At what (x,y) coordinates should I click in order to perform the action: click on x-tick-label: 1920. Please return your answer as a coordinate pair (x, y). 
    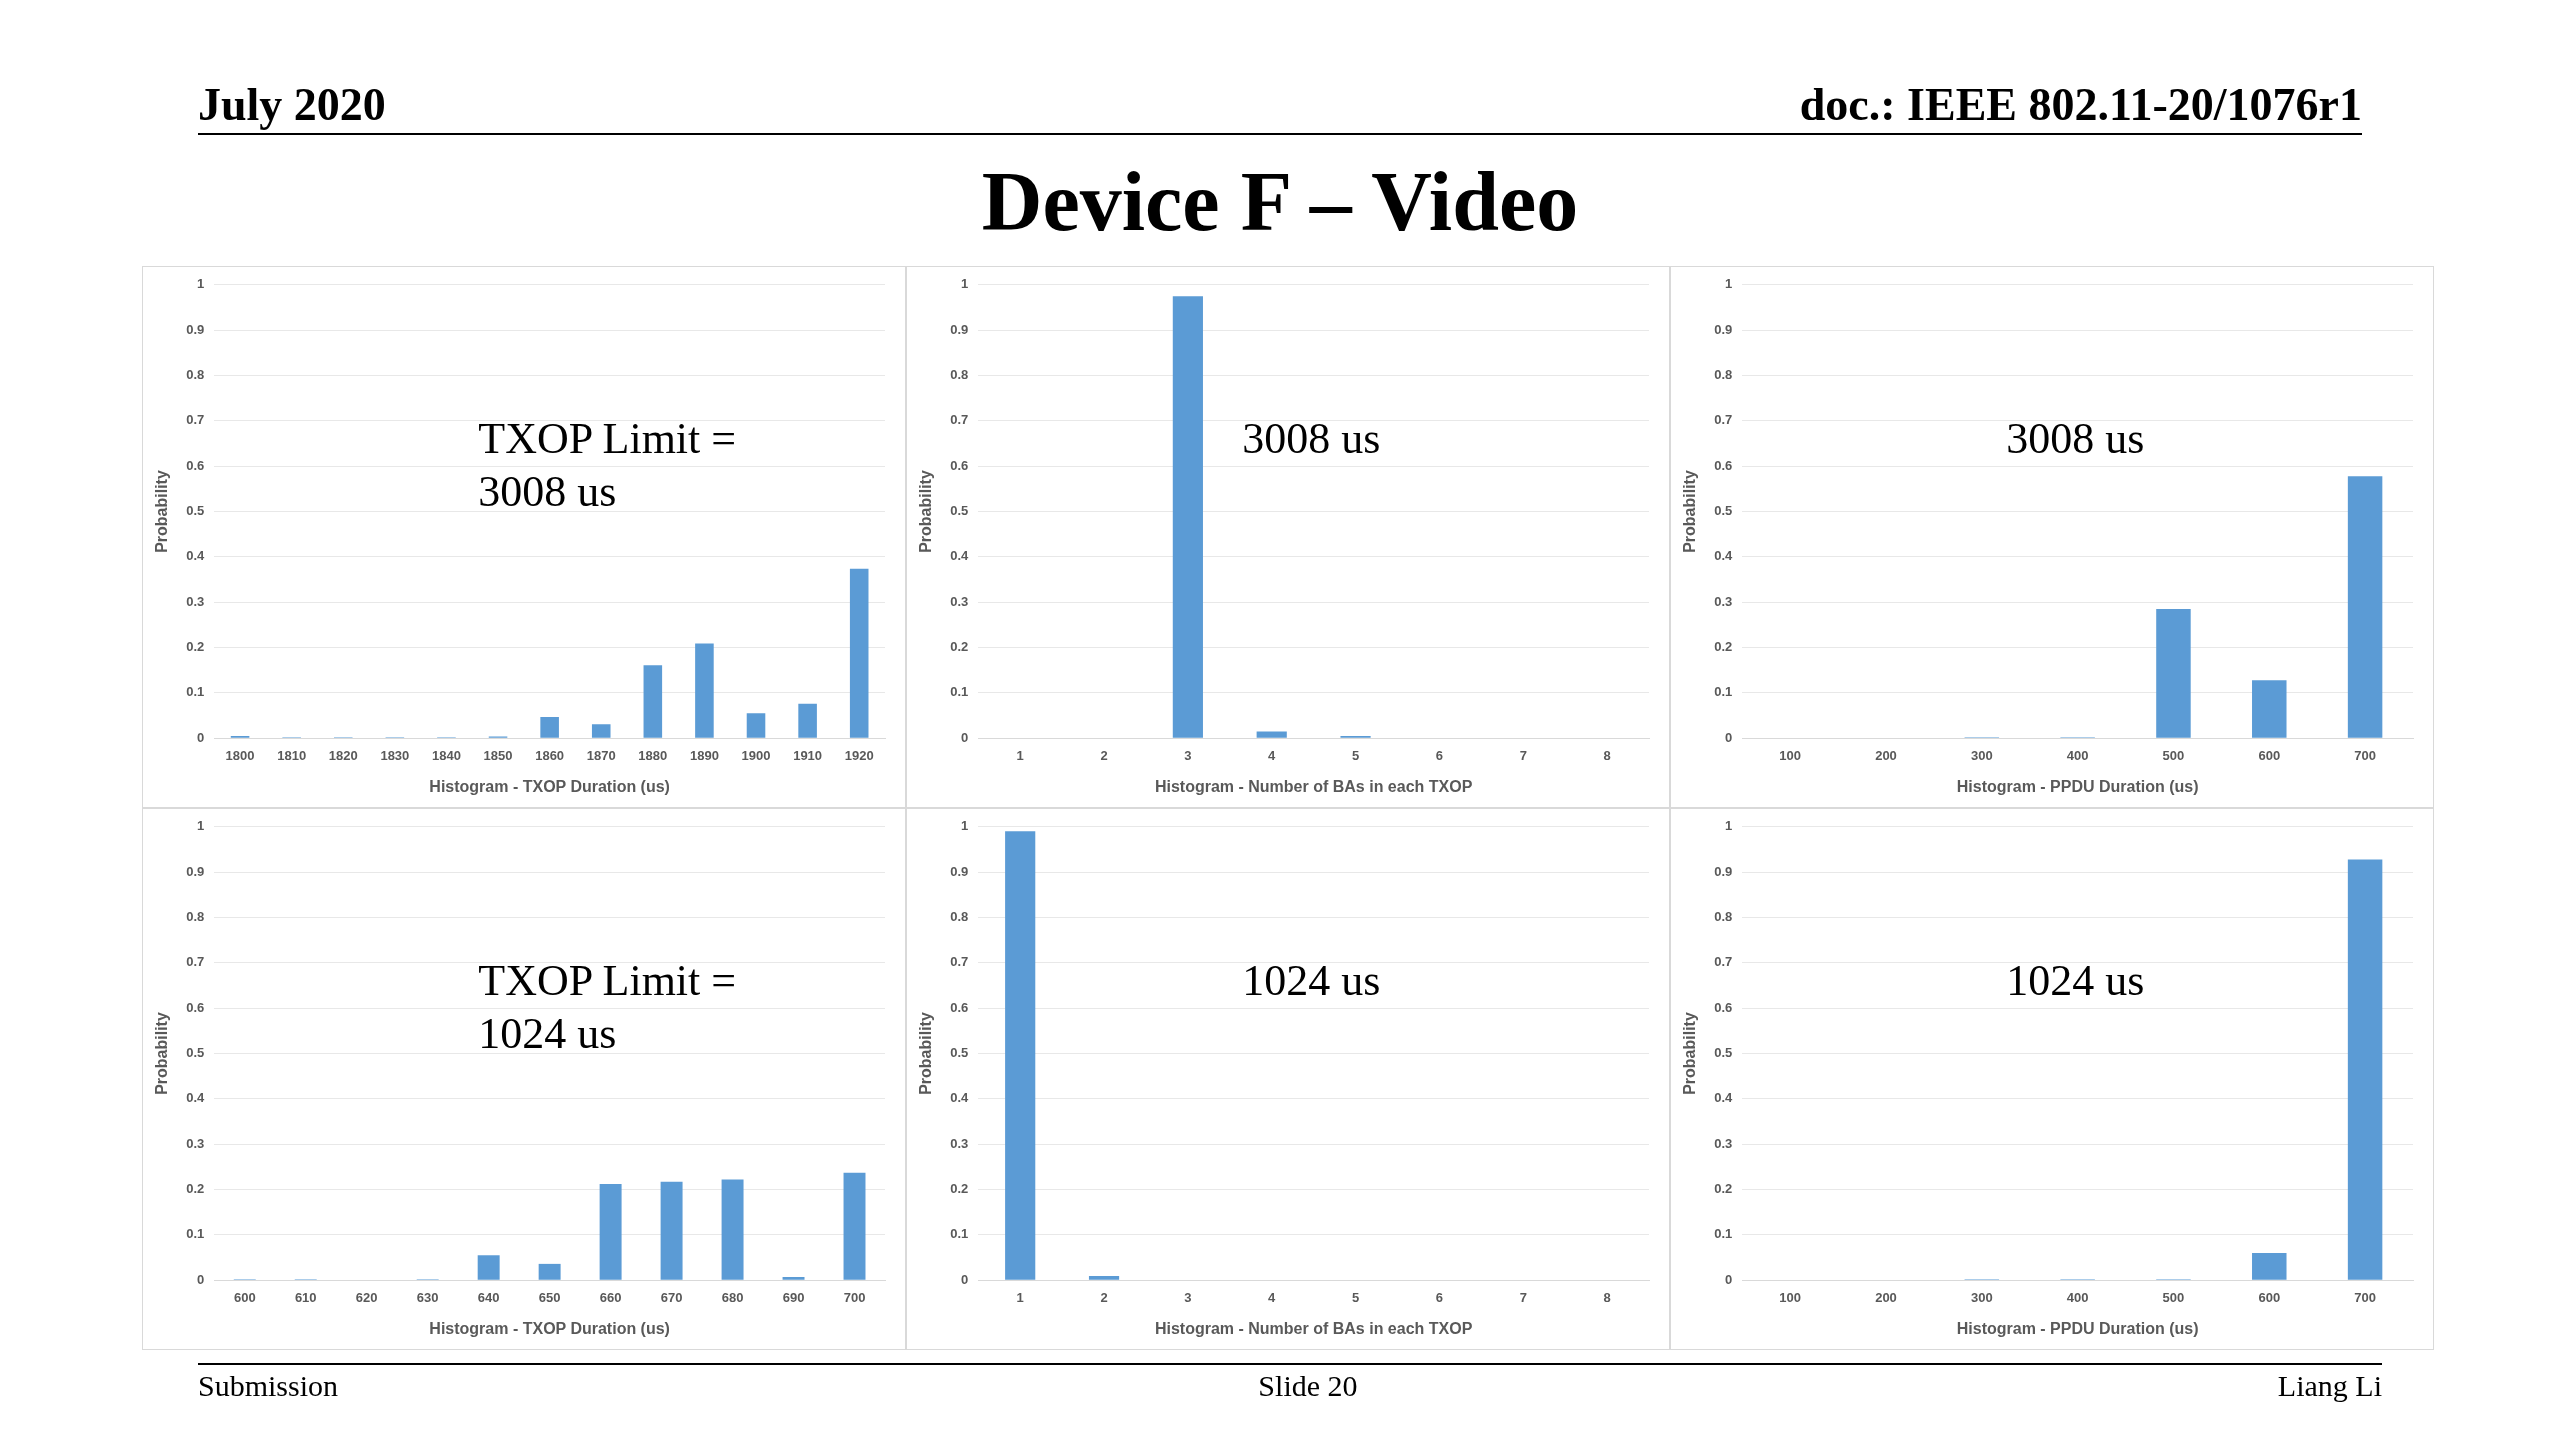
    Looking at the image, I should click on (859, 755).